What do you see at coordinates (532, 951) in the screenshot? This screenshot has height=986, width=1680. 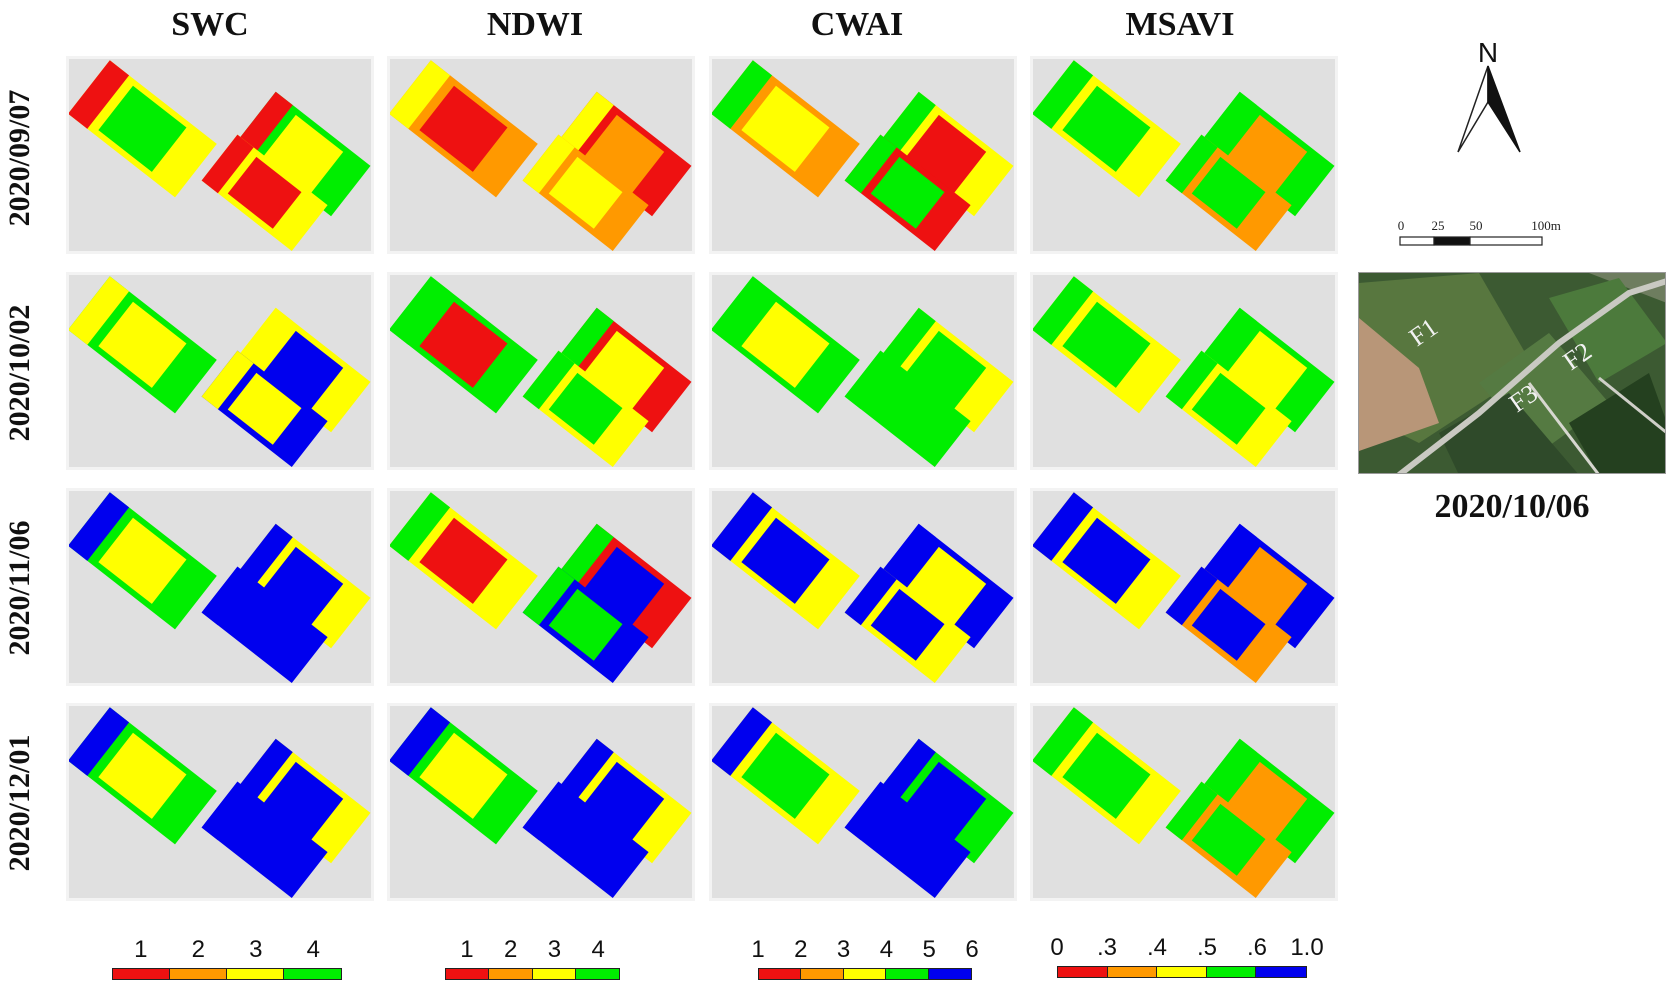 I see `legend-ndwi-labels: 1 2 3 4` at bounding box center [532, 951].